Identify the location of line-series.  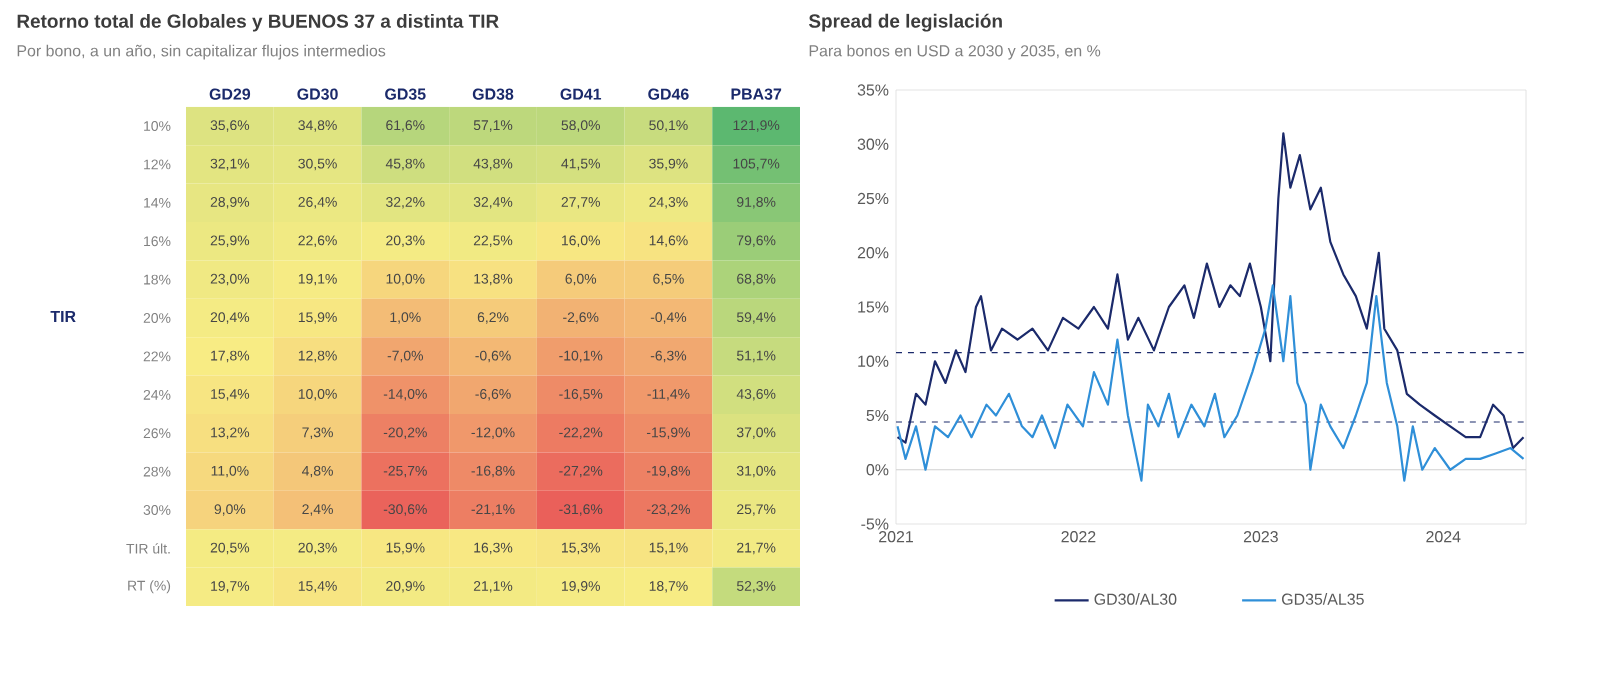
(1210, 383).